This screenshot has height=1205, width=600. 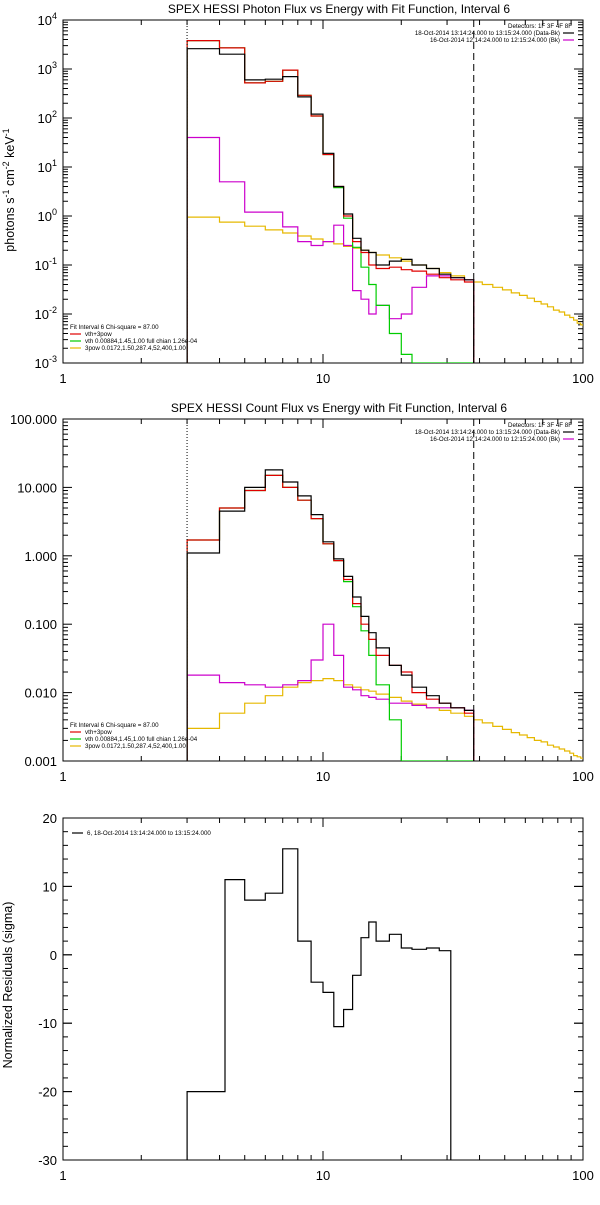 I want to click on y-tick-label: 10⁻¹, so click(x=46, y=264).